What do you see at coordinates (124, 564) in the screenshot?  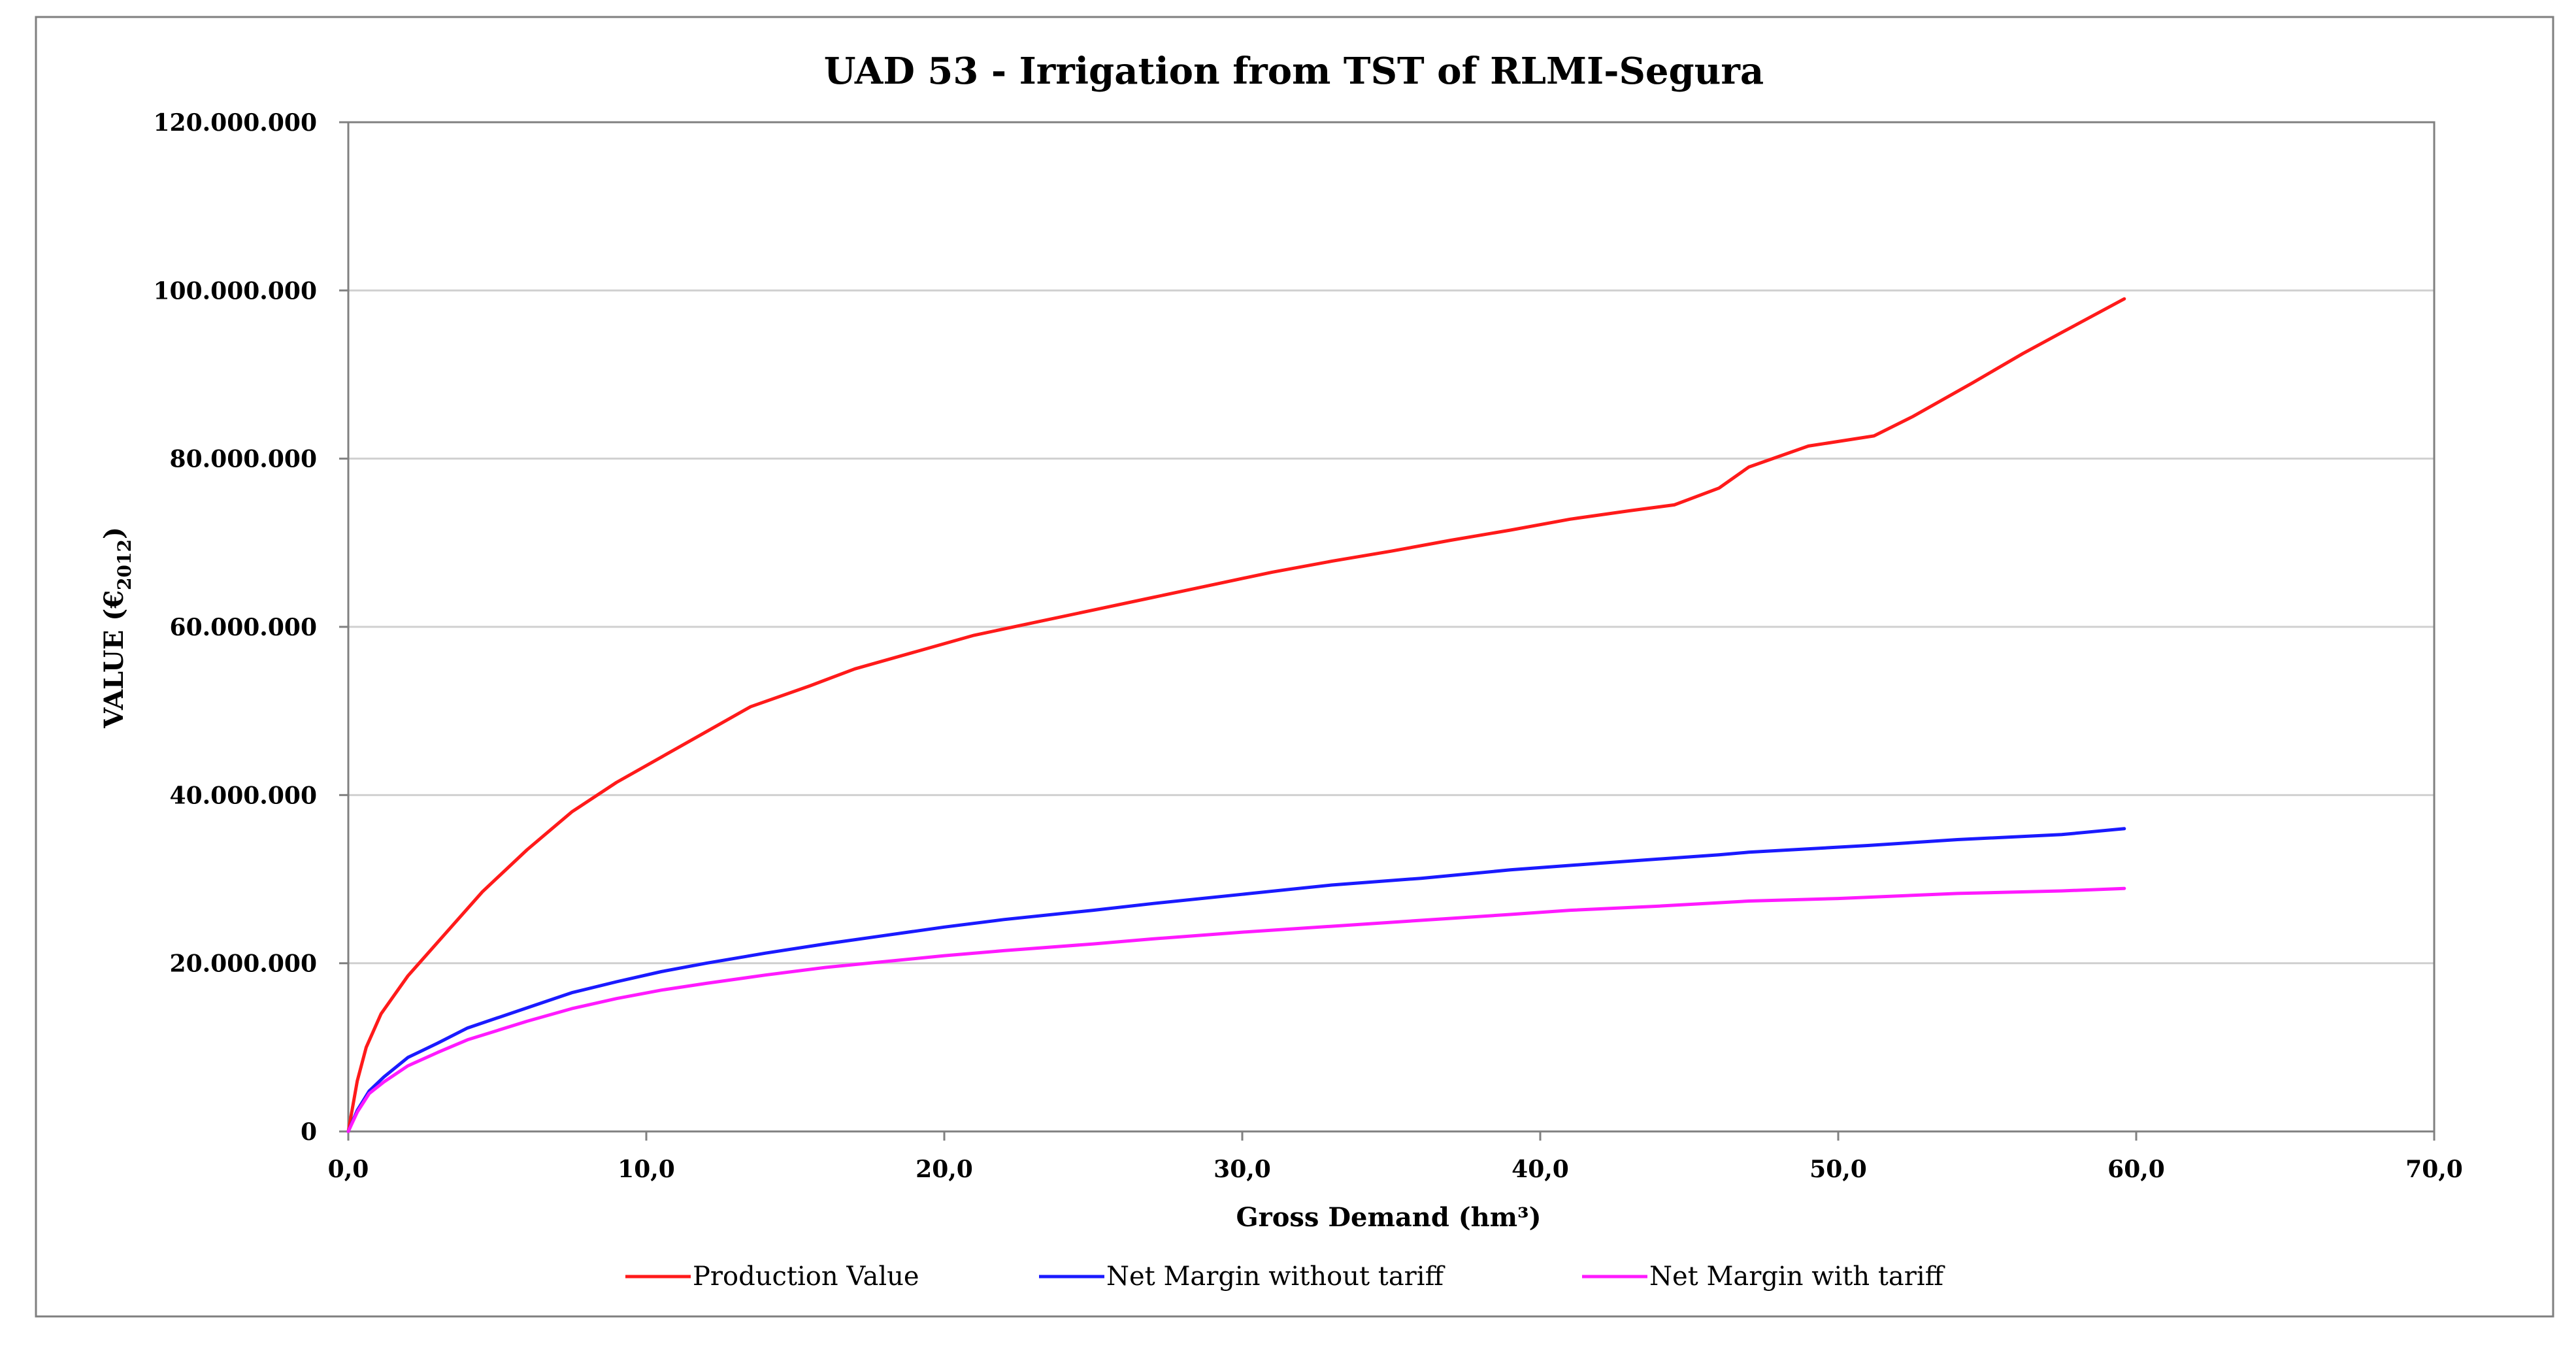 I see `y-axis-title-sub: 2012` at bounding box center [124, 564].